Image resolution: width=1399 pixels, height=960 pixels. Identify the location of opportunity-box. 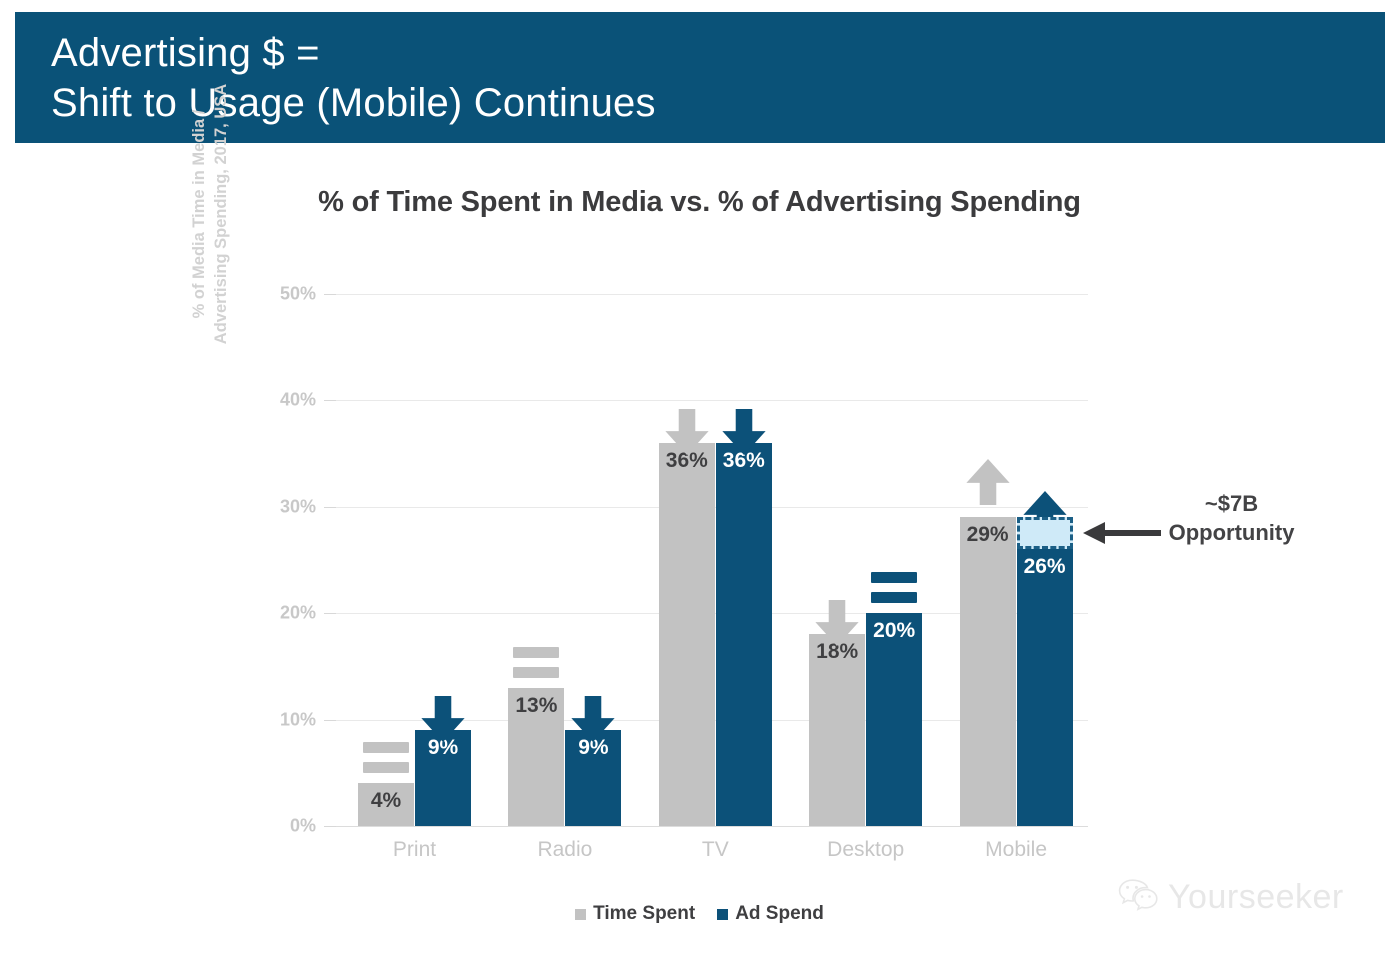
(1044, 533).